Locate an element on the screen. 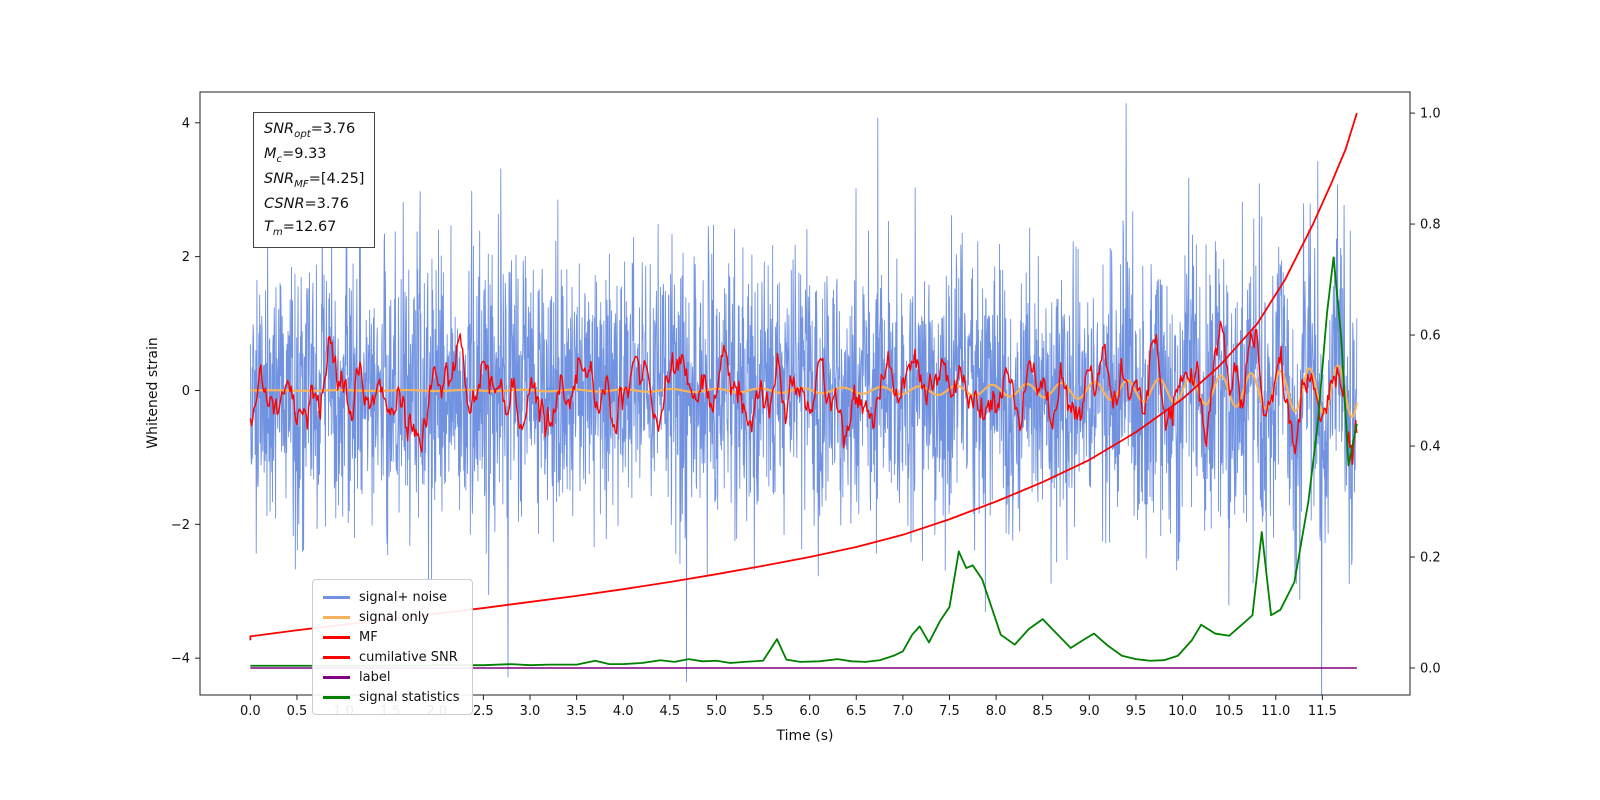  y-left-tick-label: 4 is located at coordinates (186, 123).